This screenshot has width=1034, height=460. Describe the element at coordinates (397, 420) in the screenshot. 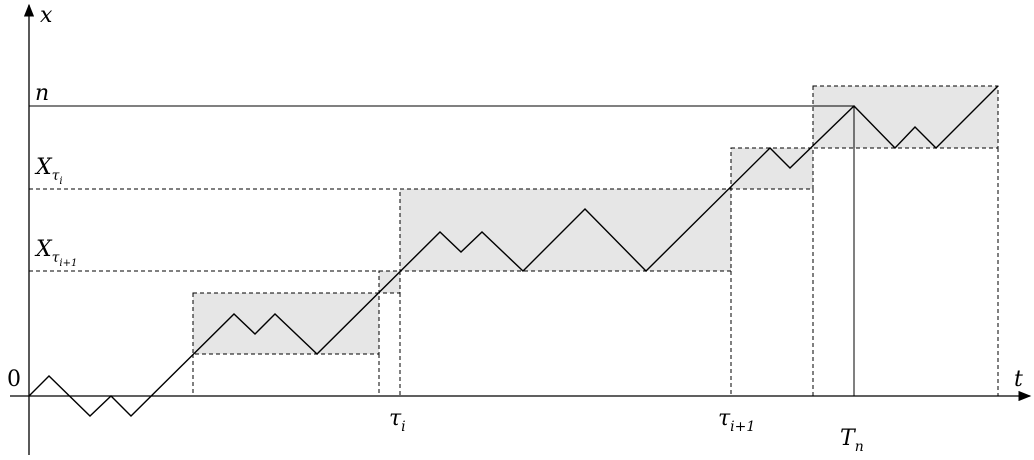

I see `tau-i-label: τi` at that location.